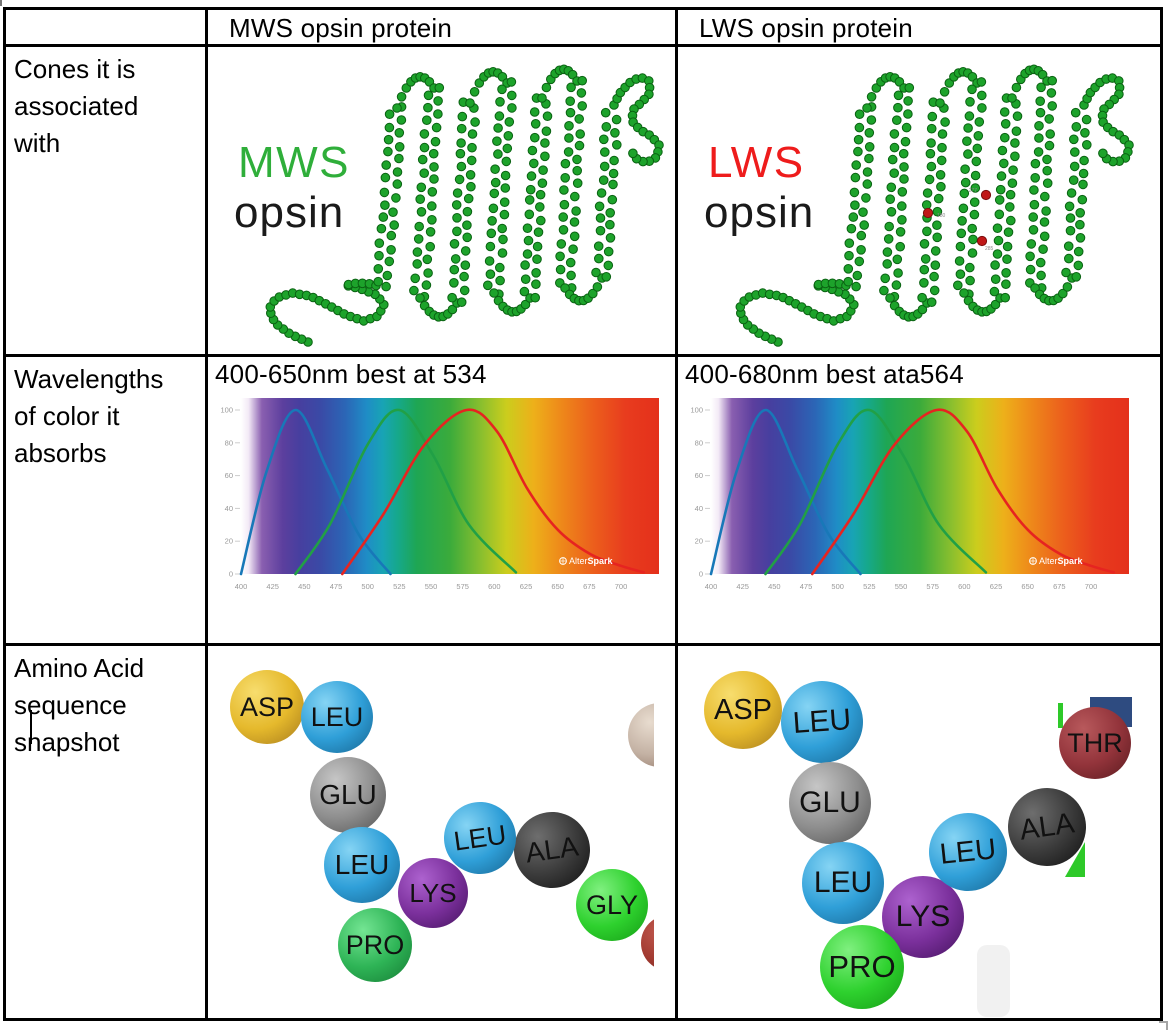 This screenshot has width=1168, height=1030. Describe the element at coordinates (830, 802) in the screenshot. I see `amino-ball-label: GLU` at that location.